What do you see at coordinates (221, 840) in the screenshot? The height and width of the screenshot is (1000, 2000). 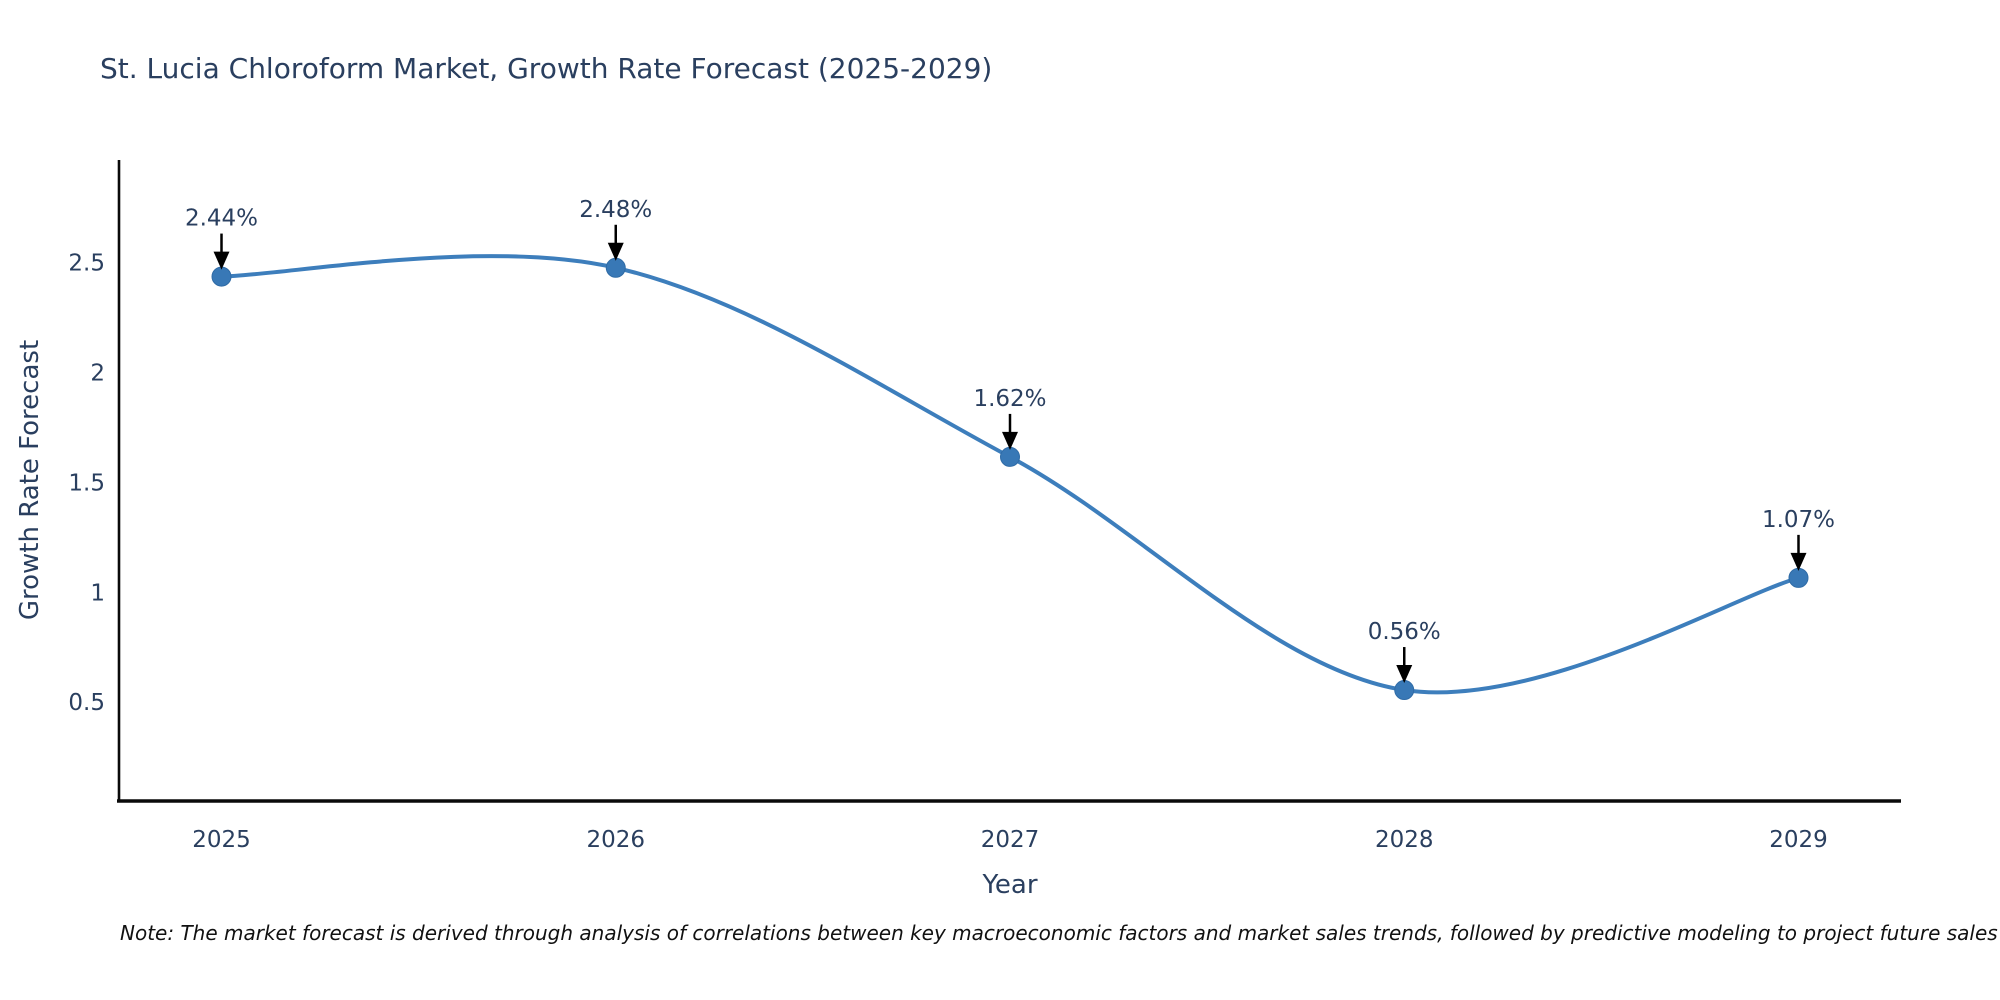 I see `x-tick-label: 2025` at bounding box center [221, 840].